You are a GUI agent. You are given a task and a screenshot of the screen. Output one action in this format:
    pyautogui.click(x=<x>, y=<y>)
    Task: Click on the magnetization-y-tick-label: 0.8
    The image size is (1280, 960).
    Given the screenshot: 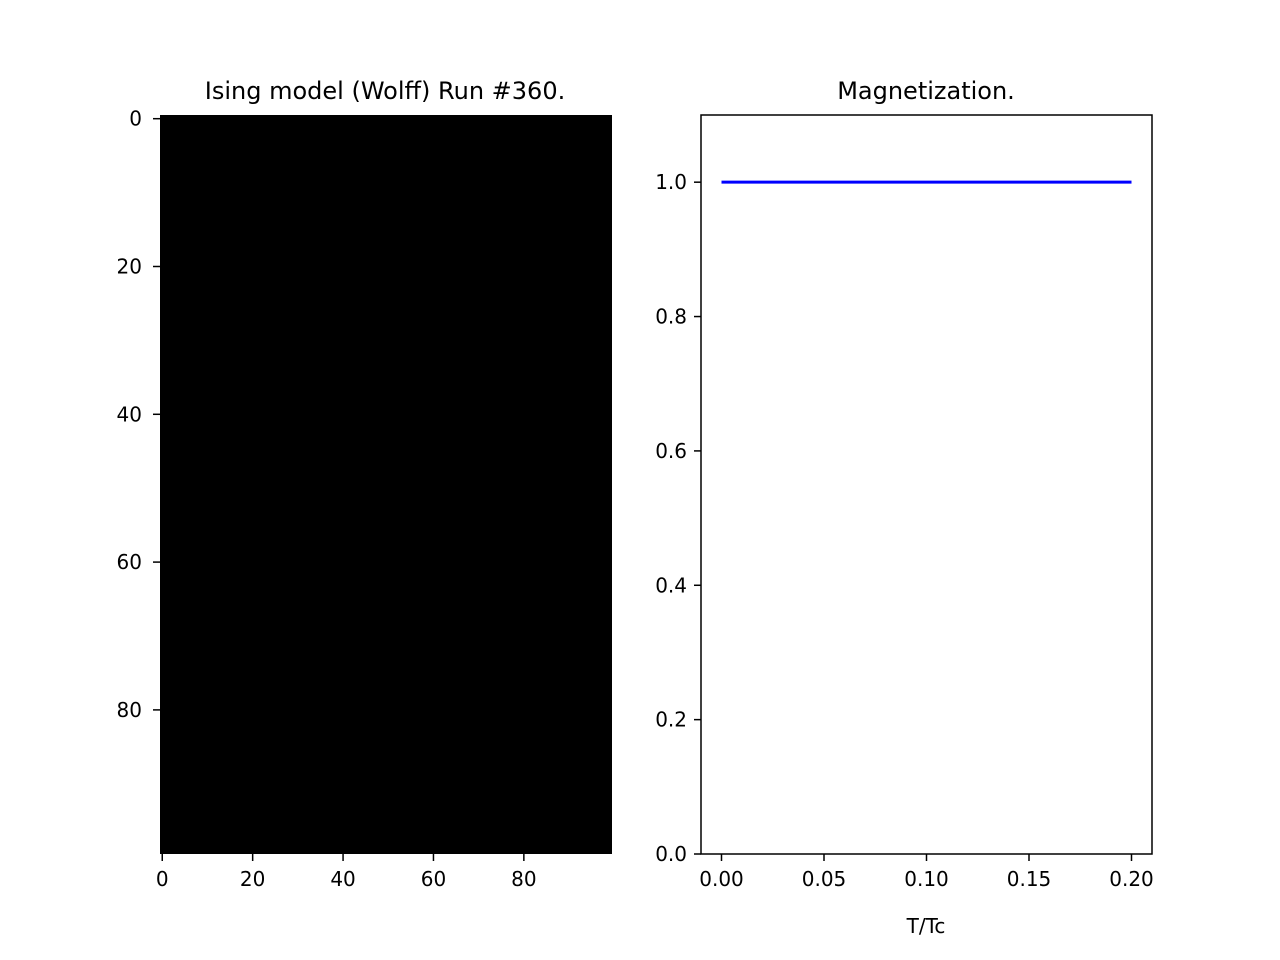 What is the action you would take?
    pyautogui.click(x=671, y=317)
    